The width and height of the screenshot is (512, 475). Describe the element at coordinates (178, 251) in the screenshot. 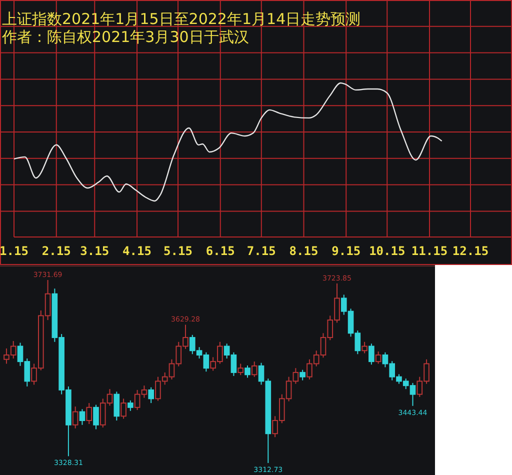

I see `x-tick-label: 5.15` at that location.